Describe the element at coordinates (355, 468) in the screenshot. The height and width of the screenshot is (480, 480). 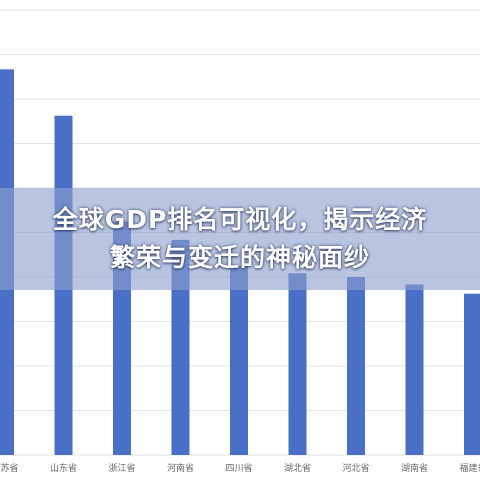
I see `x-tick-label: 河北省` at that location.